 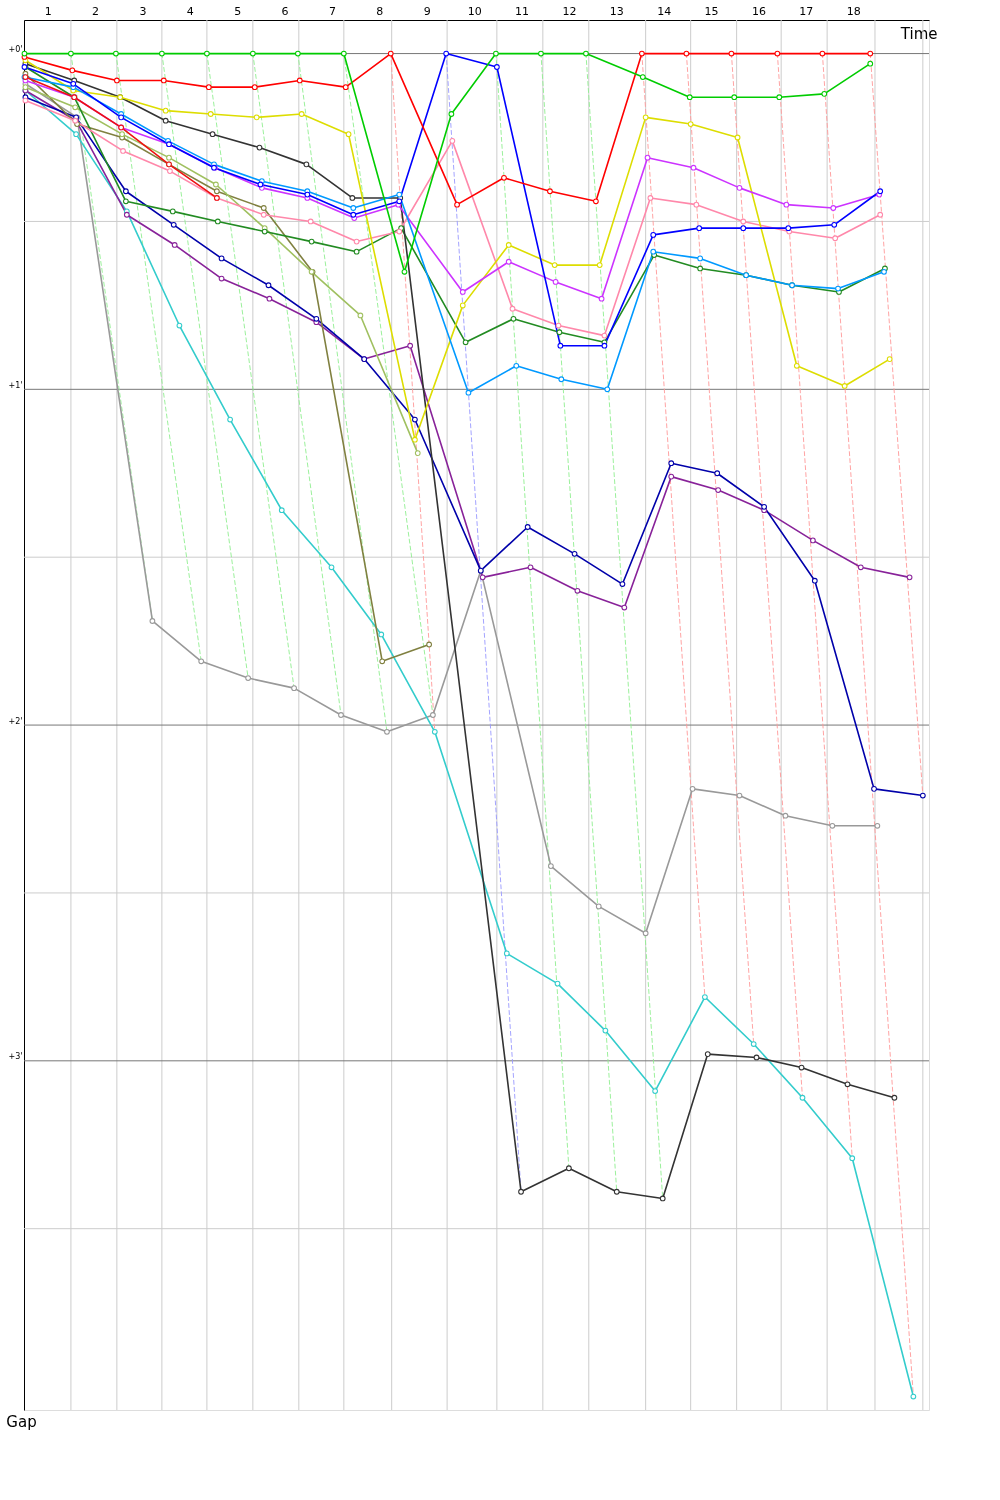 I want to click on y-tick-label: +0', so click(x=15, y=50).